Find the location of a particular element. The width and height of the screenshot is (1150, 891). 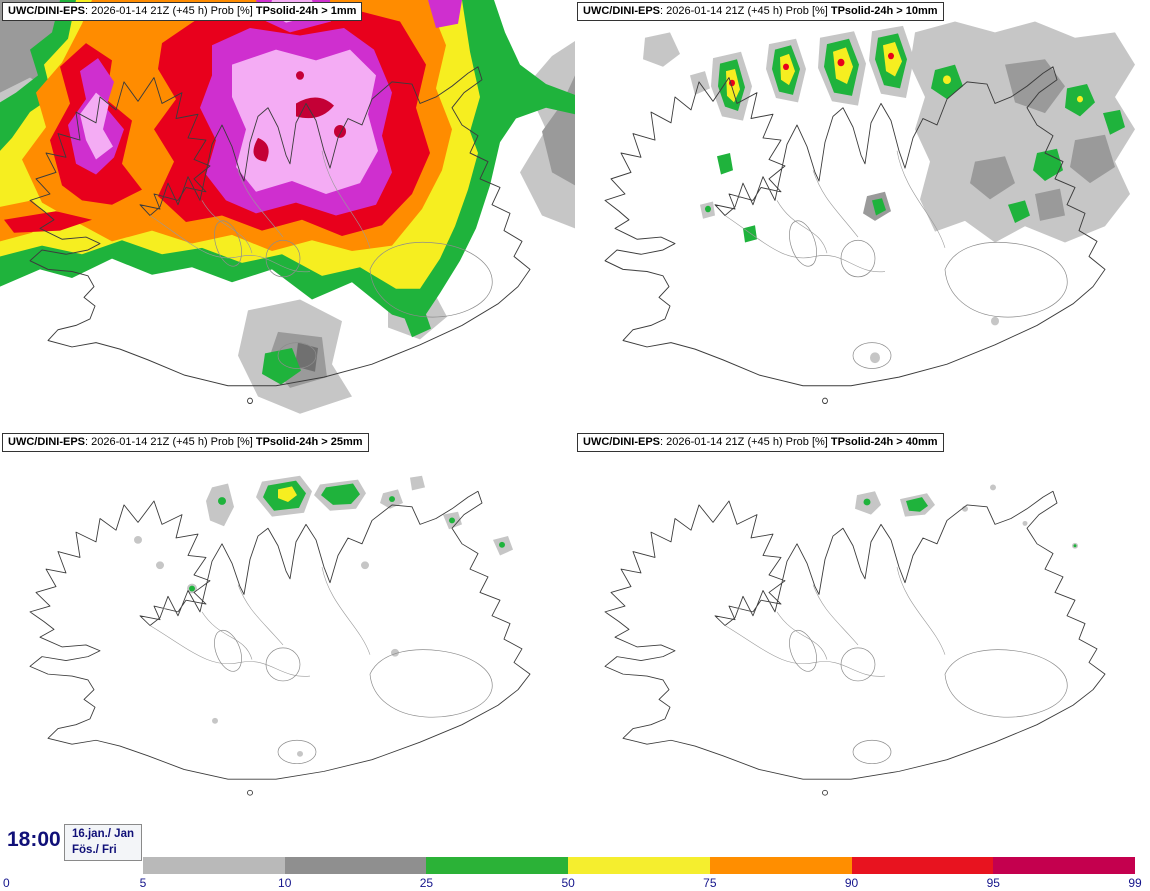

valid-date-line2: Fös./ Fri is located at coordinates (94, 849).